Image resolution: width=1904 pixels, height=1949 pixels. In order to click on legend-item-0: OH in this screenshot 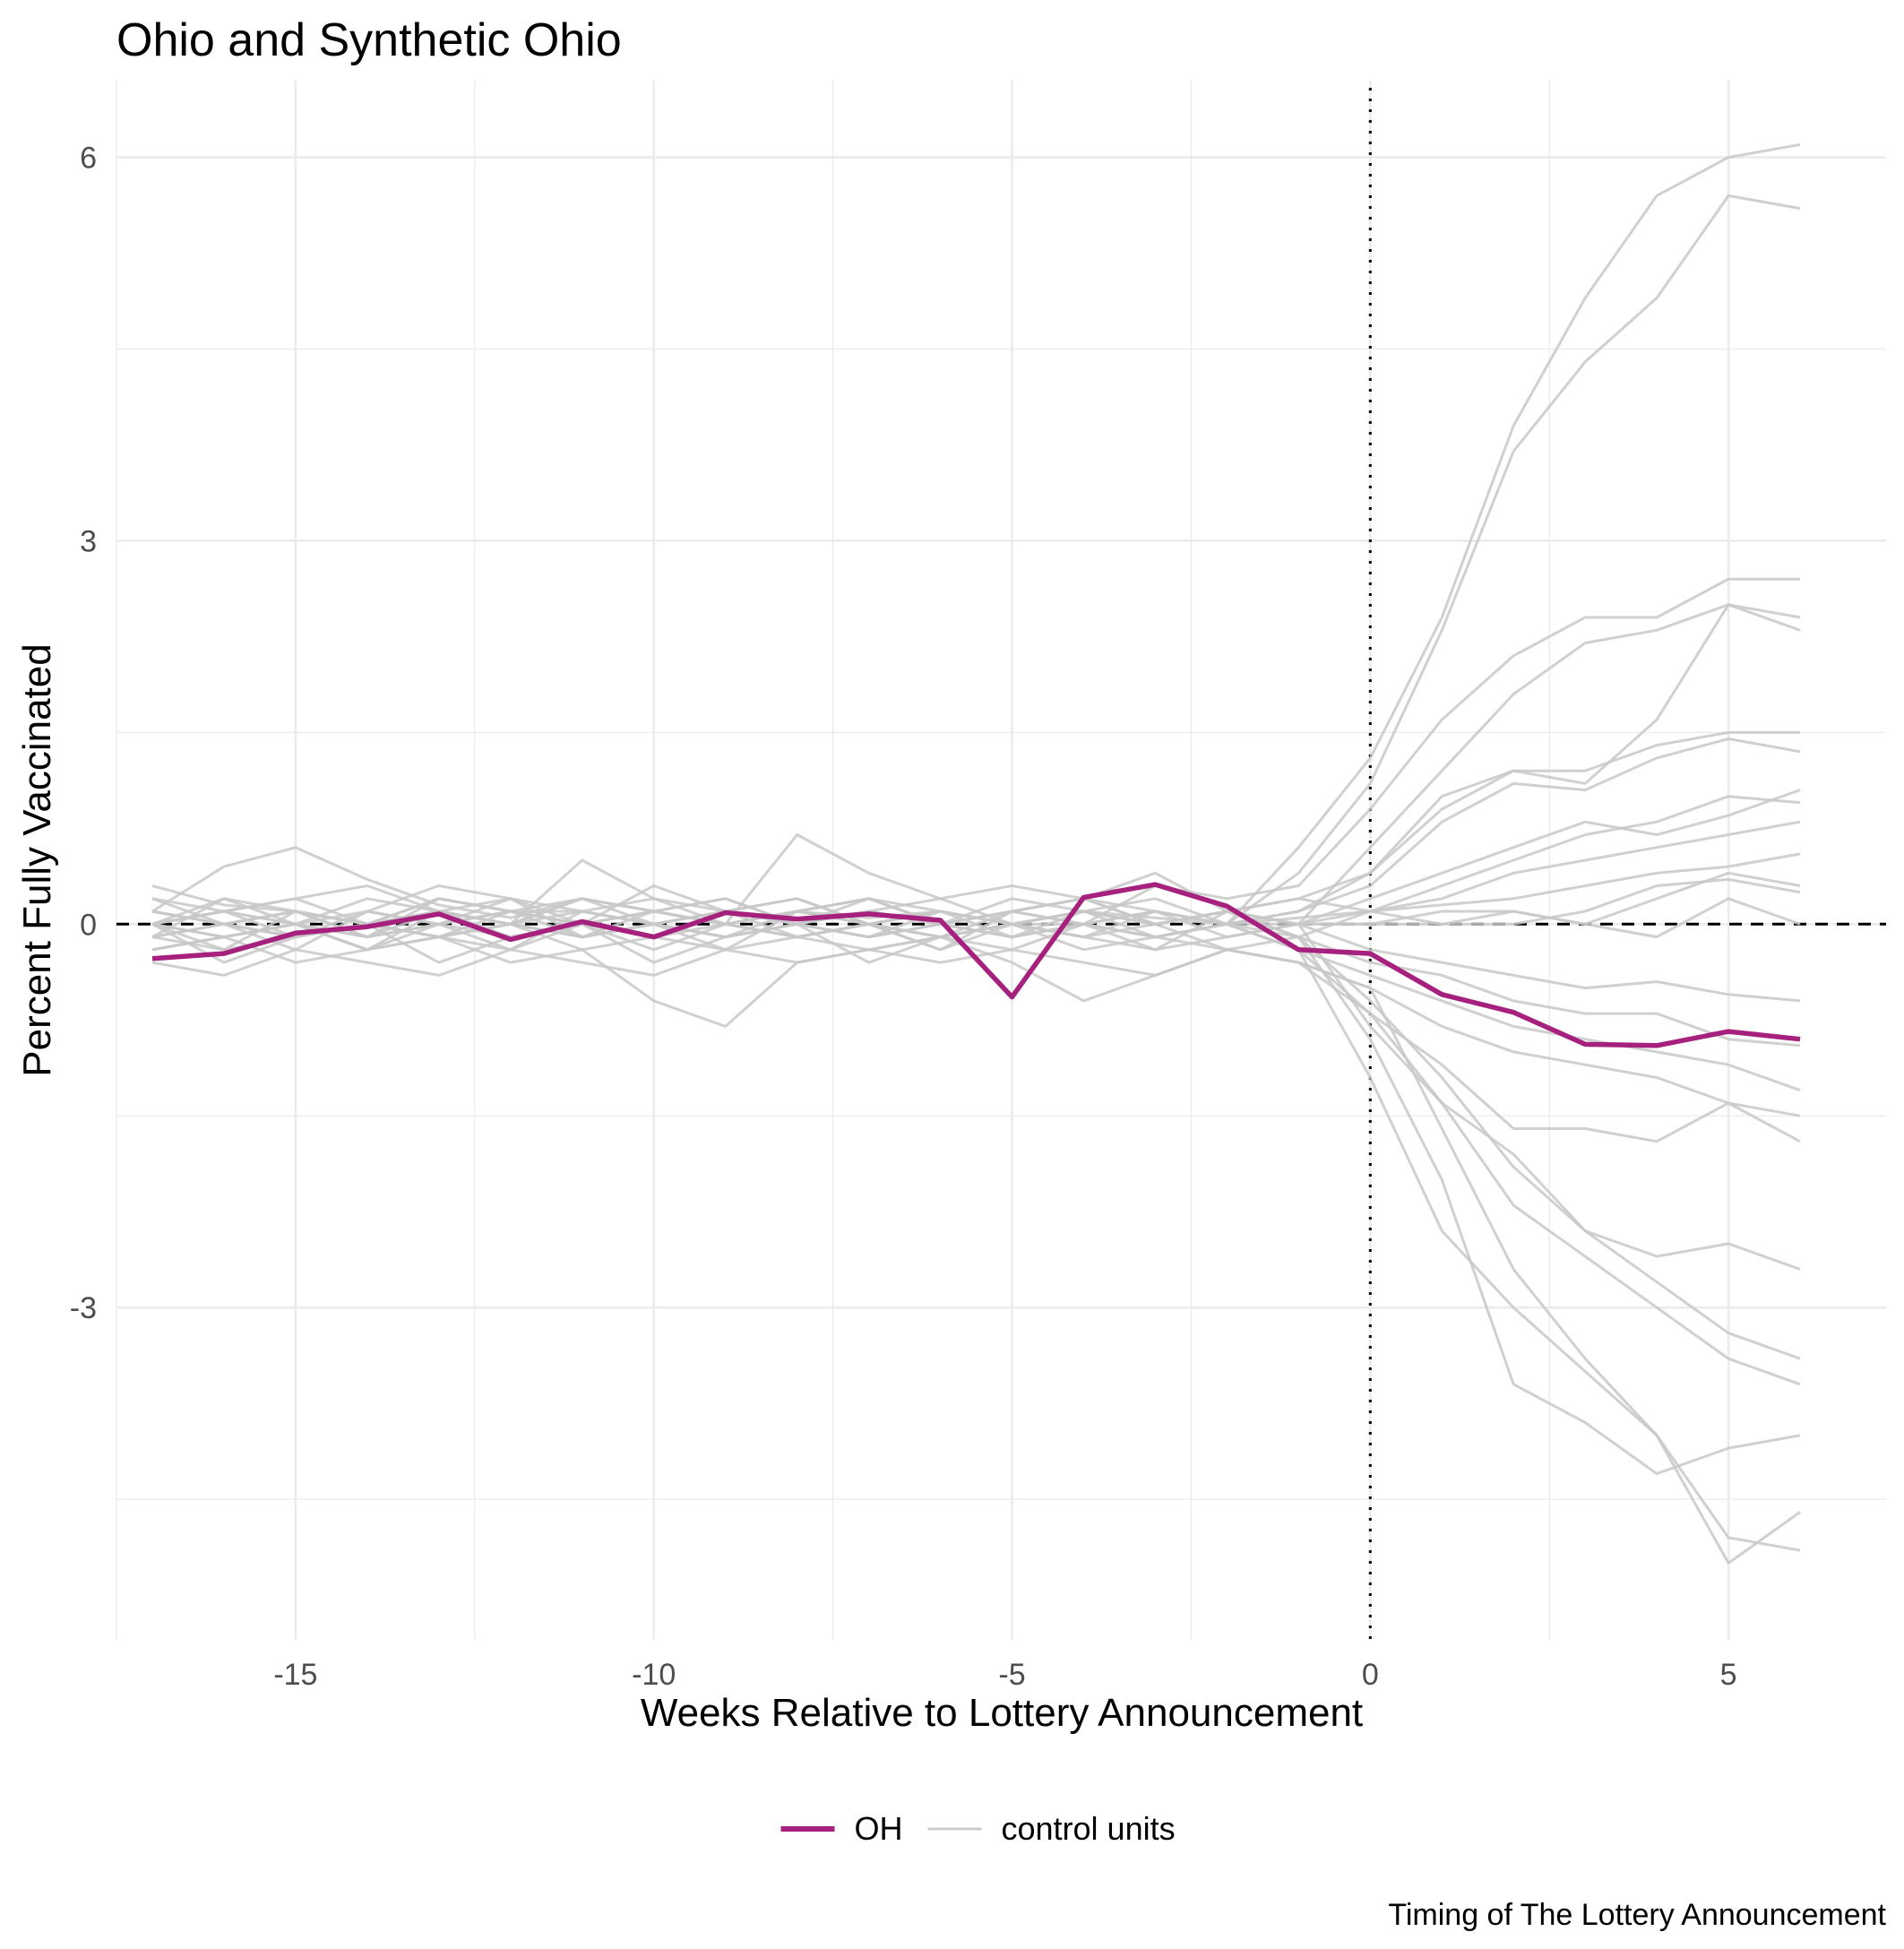, I will do `click(842, 1828)`.